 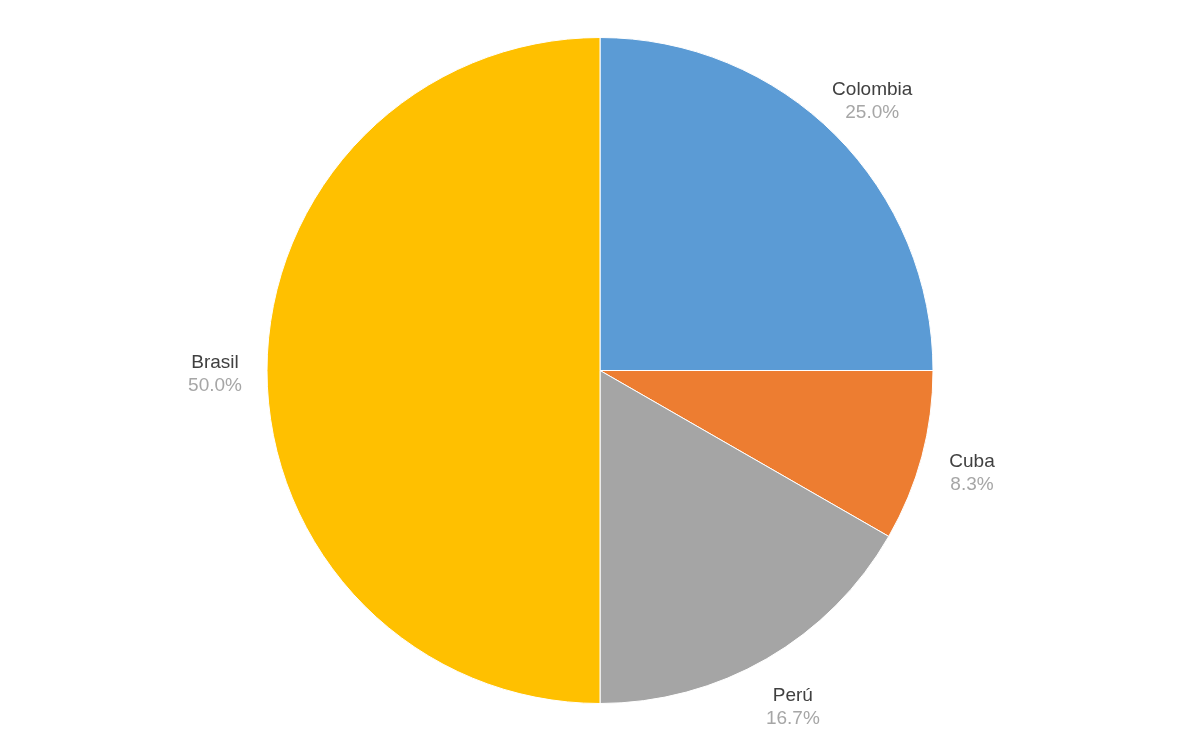 I want to click on data-label: 16.7%, so click(x=792, y=717).